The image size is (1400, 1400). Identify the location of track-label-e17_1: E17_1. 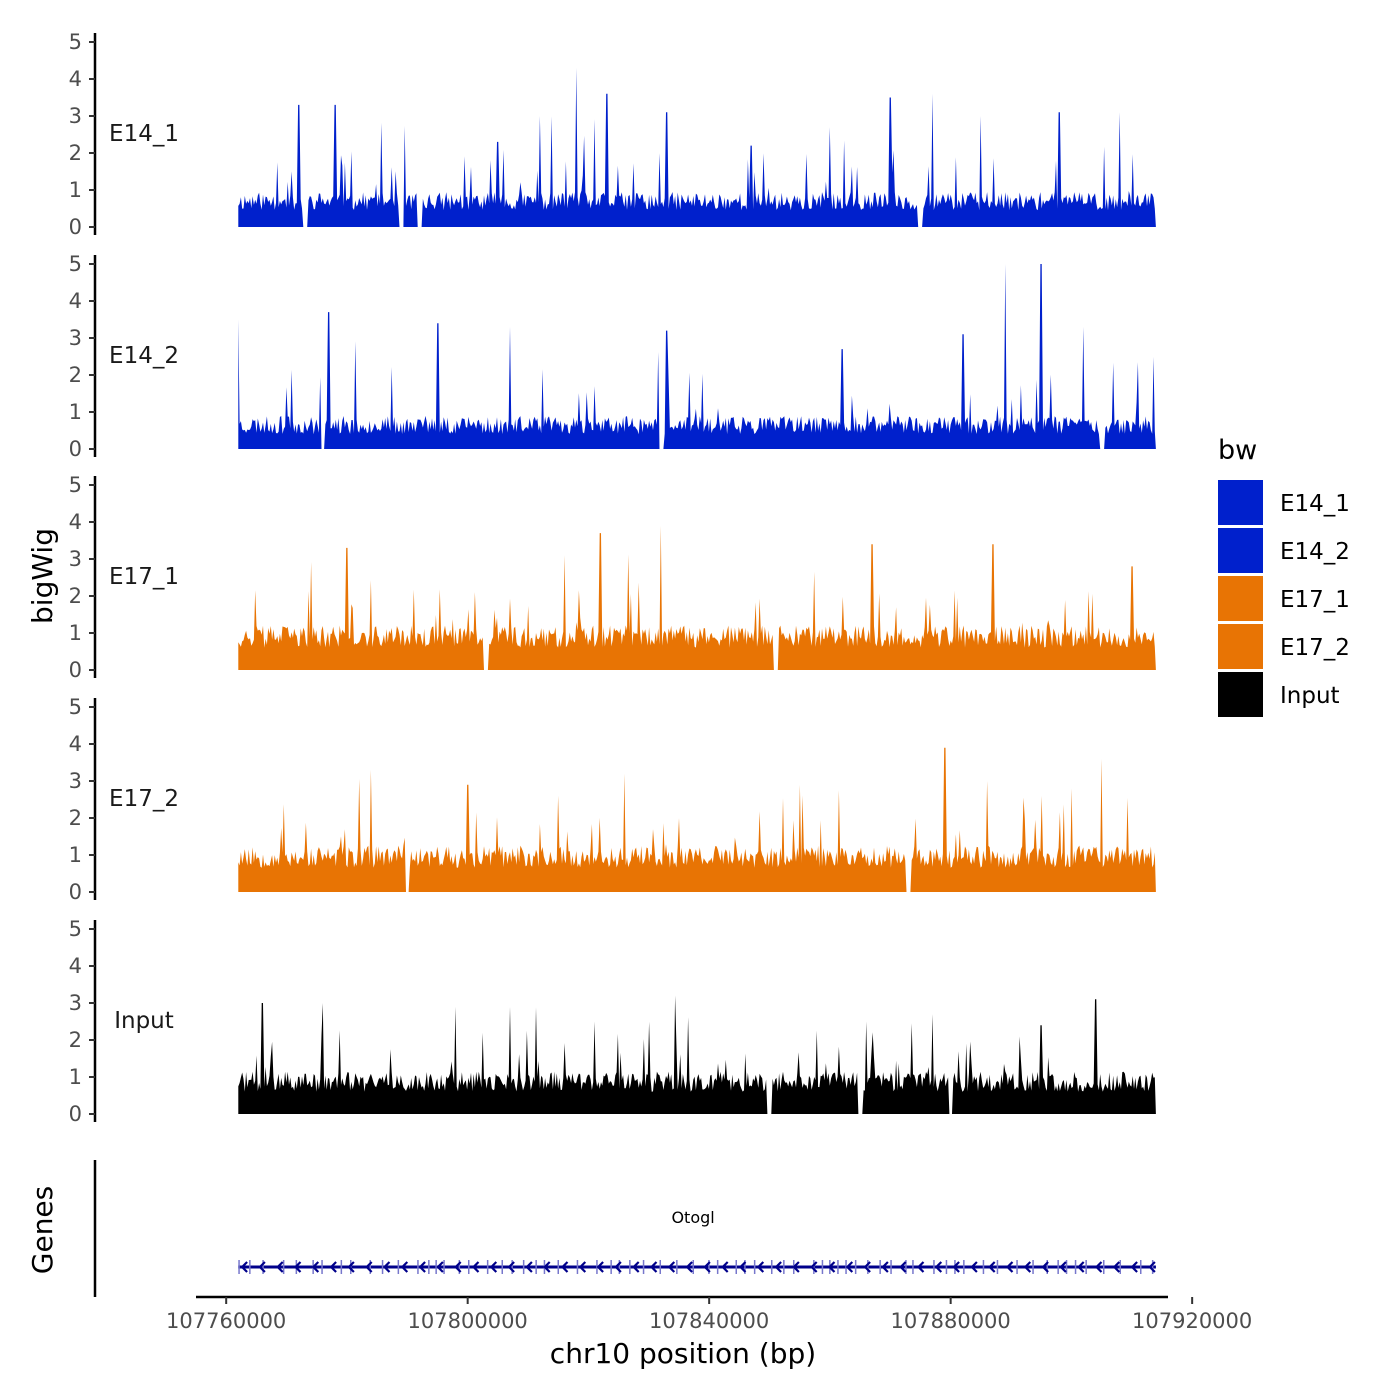
(144, 577).